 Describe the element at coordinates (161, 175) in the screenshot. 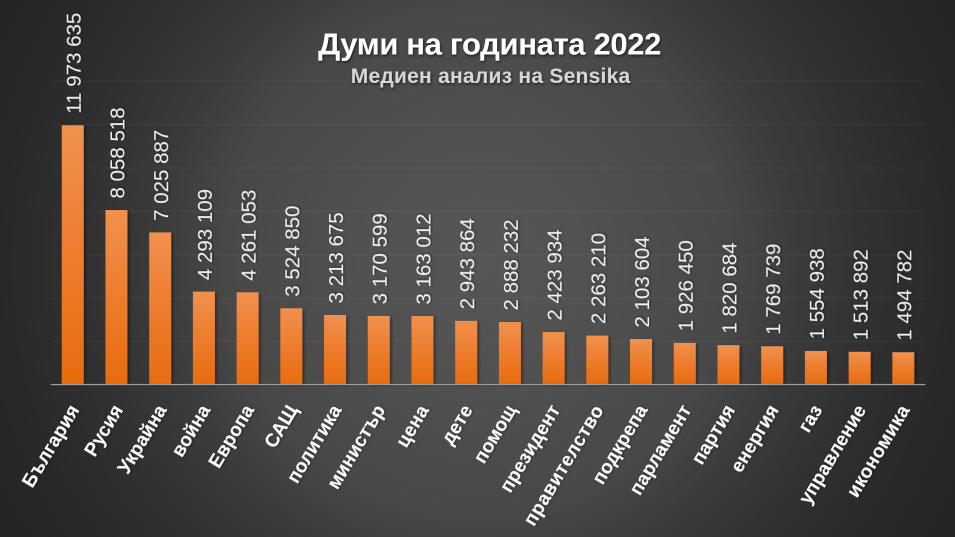

I see `svg-text: 7 025 887` at that location.